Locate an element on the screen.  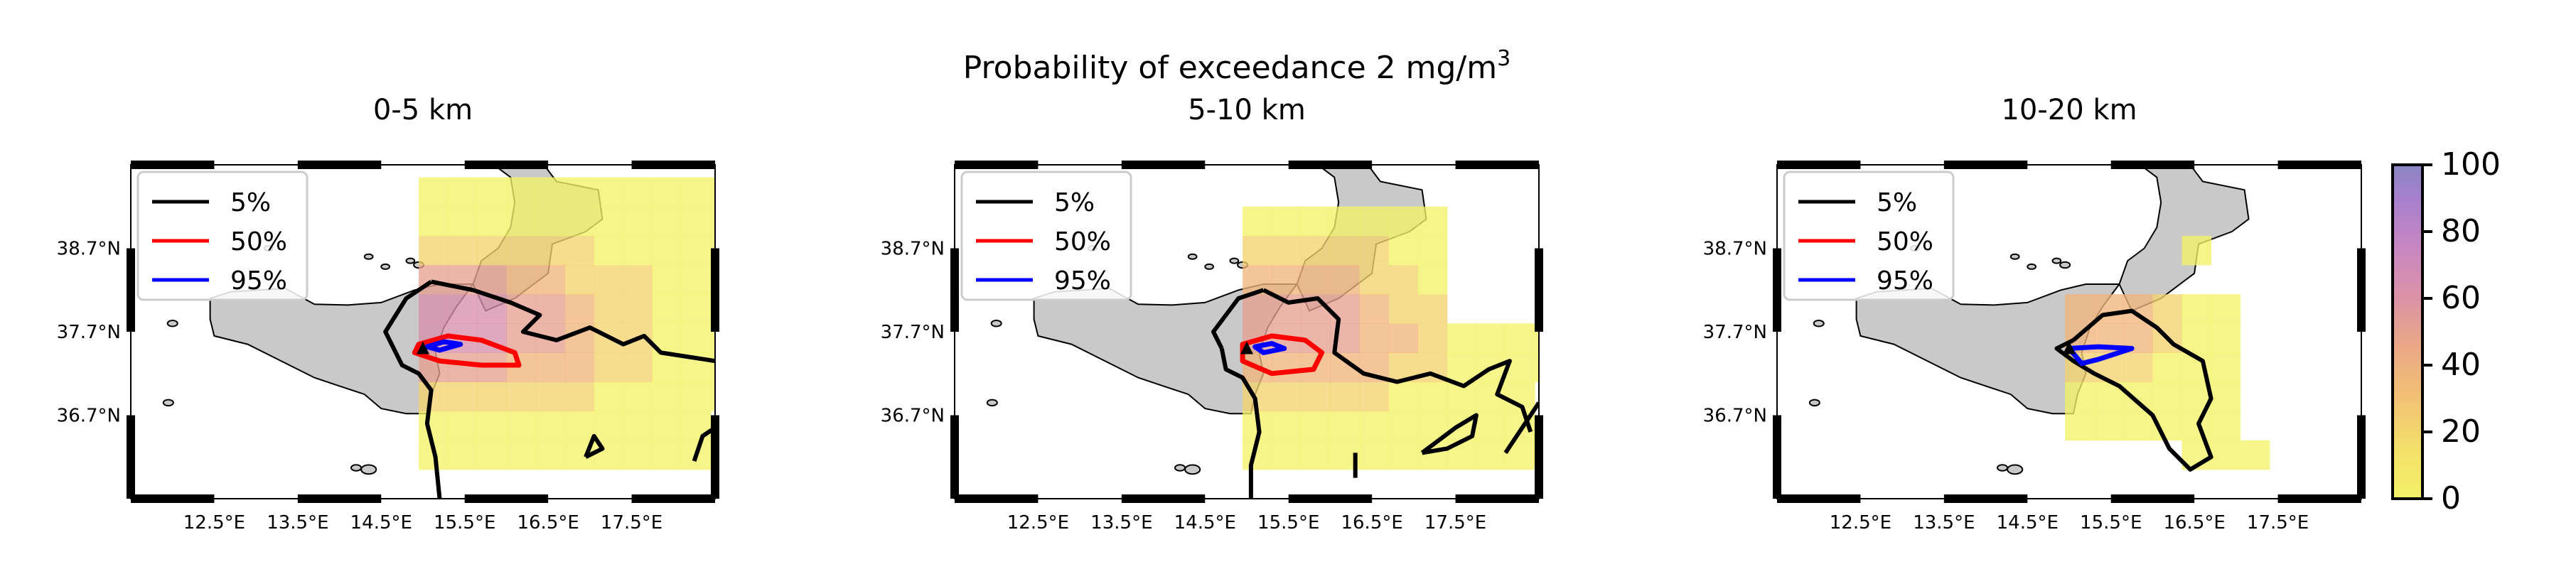
colorbar-ticks: 0 20 40 60 80 100 is located at coordinates (2461, 331).